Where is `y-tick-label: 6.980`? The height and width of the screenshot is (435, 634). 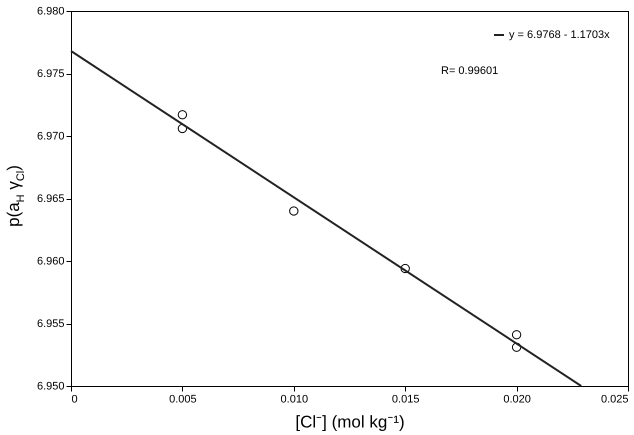 y-tick-label: 6.980 is located at coordinates (50, 12).